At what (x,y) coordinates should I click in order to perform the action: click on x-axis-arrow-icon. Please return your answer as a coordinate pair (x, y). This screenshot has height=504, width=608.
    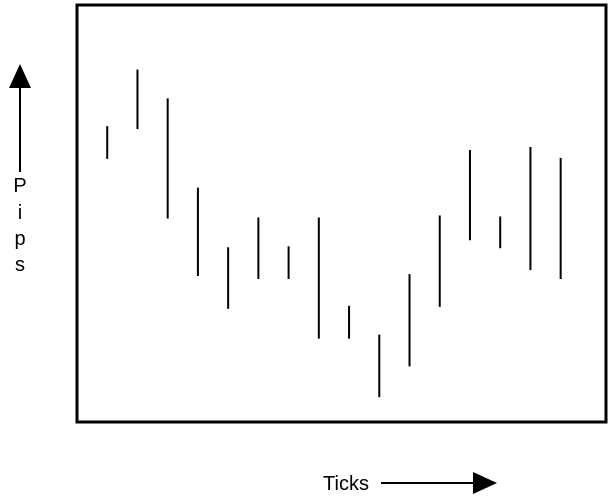
    Looking at the image, I should click on (439, 483).